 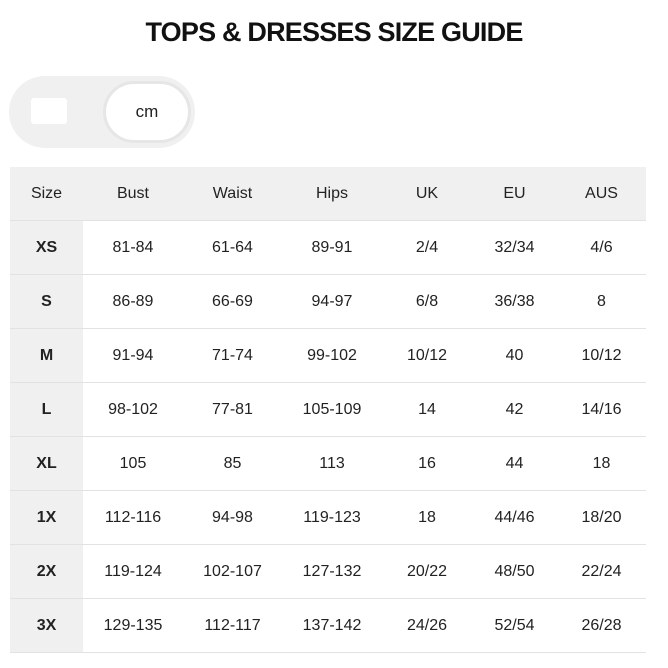 What do you see at coordinates (232, 355) in the screenshot?
I see `table-cell: 71-74` at bounding box center [232, 355].